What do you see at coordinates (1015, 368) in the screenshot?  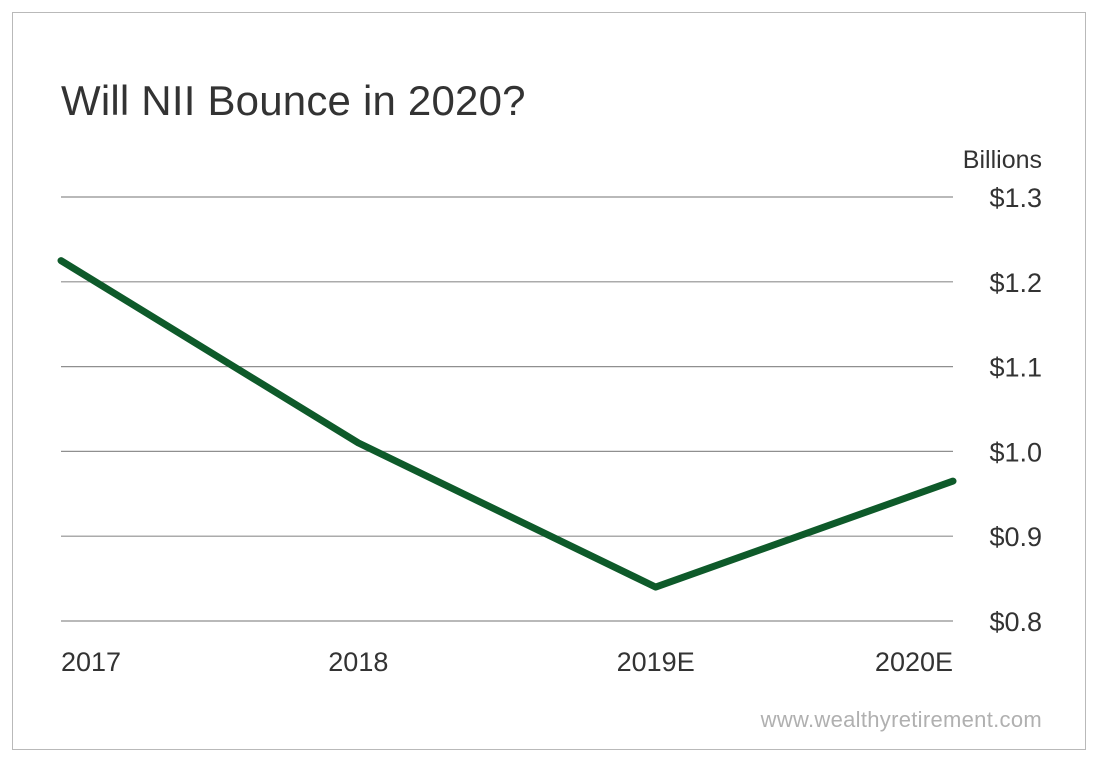 I see `y-tick-label: $1.1` at bounding box center [1015, 368].